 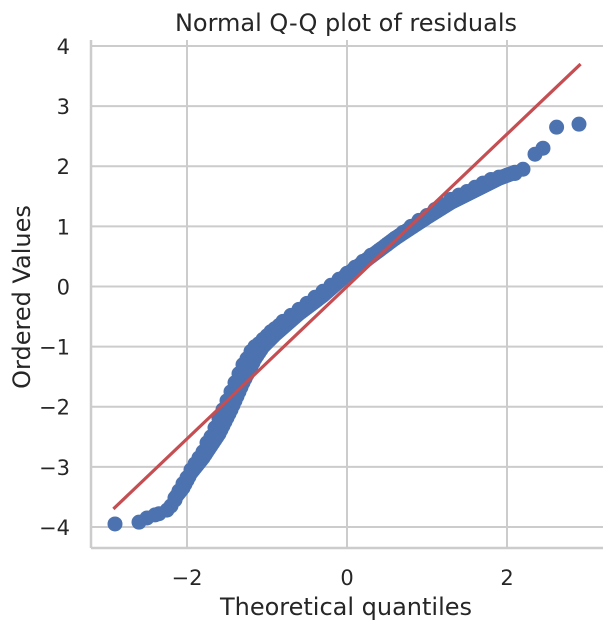 What do you see at coordinates (54, 468) in the screenshot?
I see `y-tick-label: −3` at bounding box center [54, 468].